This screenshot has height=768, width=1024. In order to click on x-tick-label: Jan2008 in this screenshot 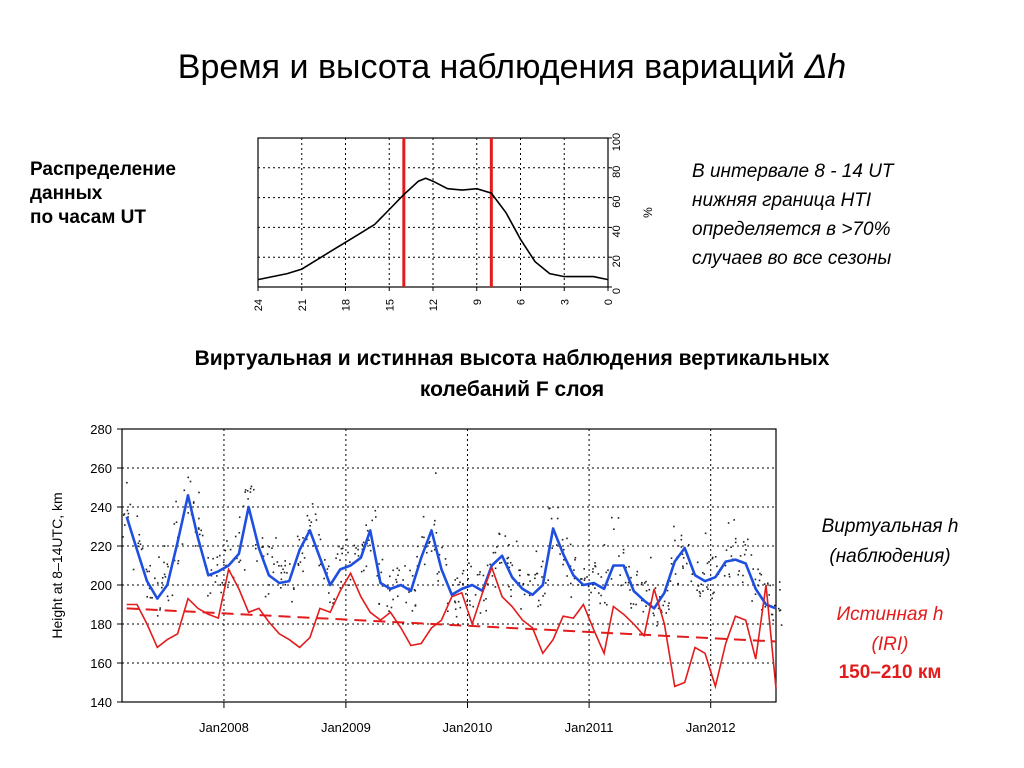, I will do `click(224, 727)`.